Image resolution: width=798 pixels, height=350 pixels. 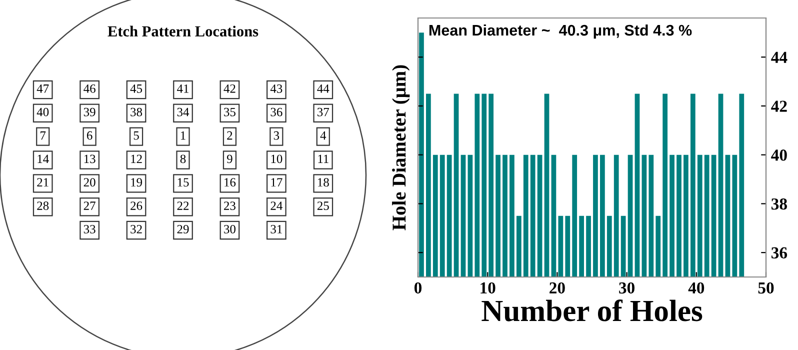 I want to click on data-label: 38, so click(x=136, y=112).